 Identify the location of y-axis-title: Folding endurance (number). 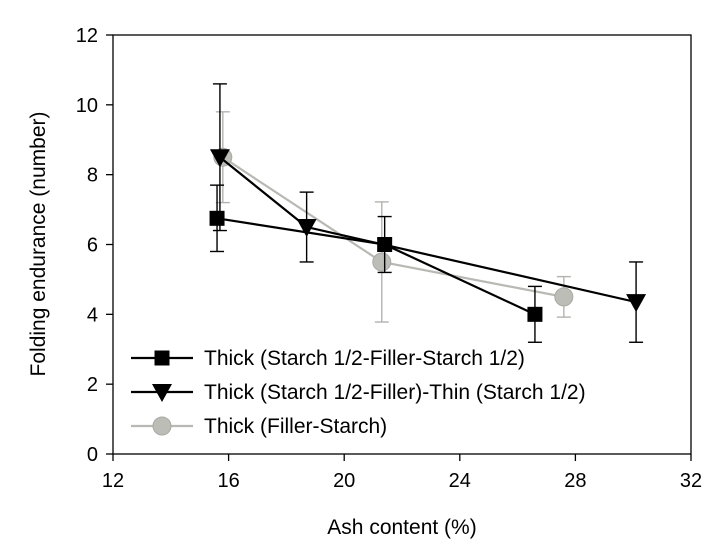
(38, 244).